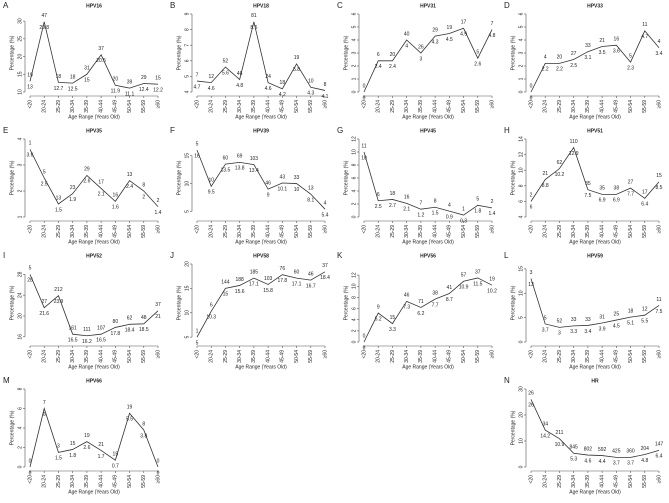 The height and width of the screenshot is (503, 669). I want to click on y-tick-label: 2, so click(354, 203).